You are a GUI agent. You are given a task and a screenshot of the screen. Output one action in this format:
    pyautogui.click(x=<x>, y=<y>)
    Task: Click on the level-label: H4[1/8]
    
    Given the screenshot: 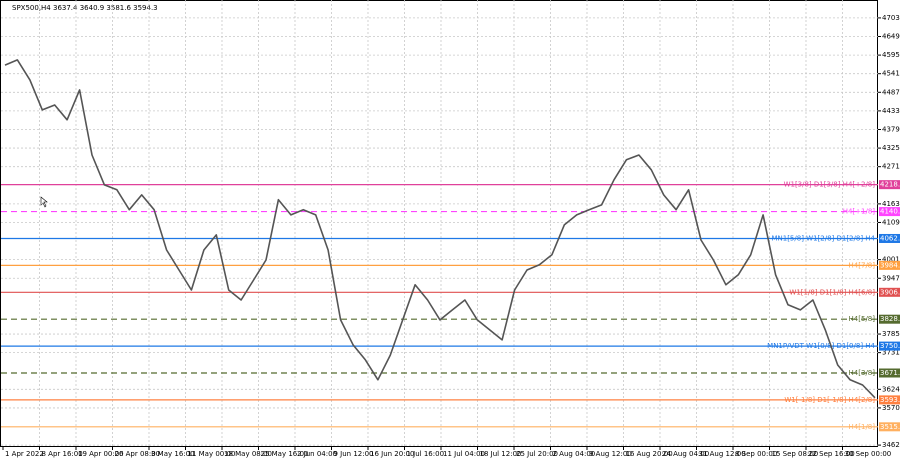 What is the action you would take?
    pyautogui.click(x=862, y=427)
    